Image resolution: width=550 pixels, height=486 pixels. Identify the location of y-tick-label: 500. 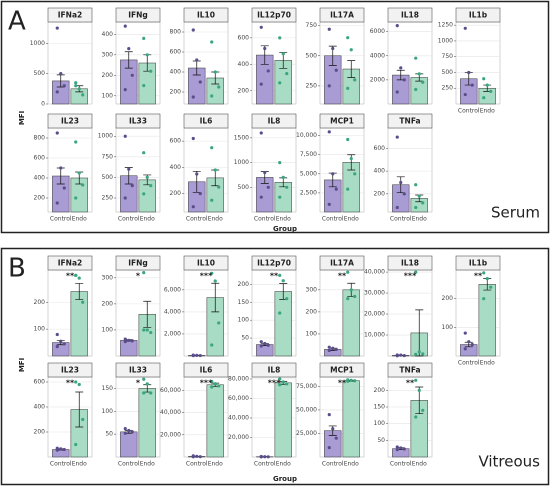
(448, 72).